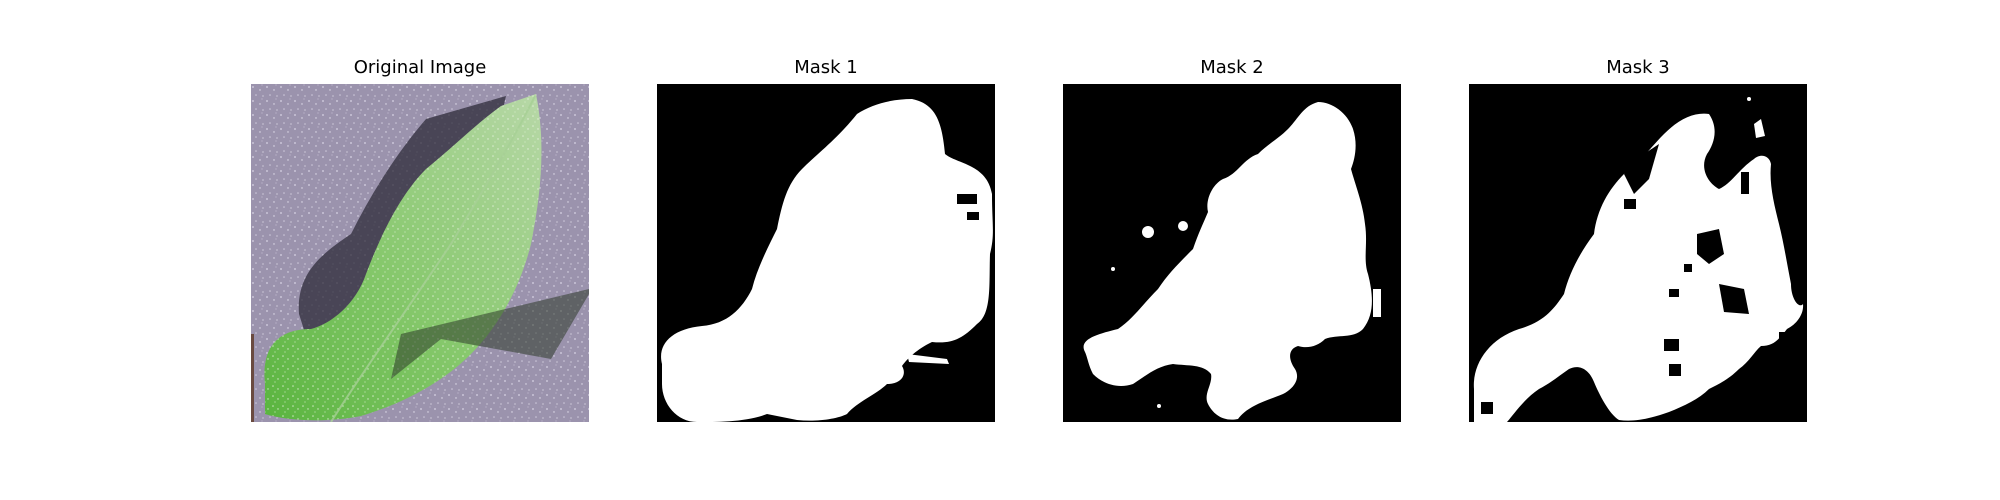  What do you see at coordinates (420, 67) in the screenshot?
I see `panel-title-original: Original Image` at bounding box center [420, 67].